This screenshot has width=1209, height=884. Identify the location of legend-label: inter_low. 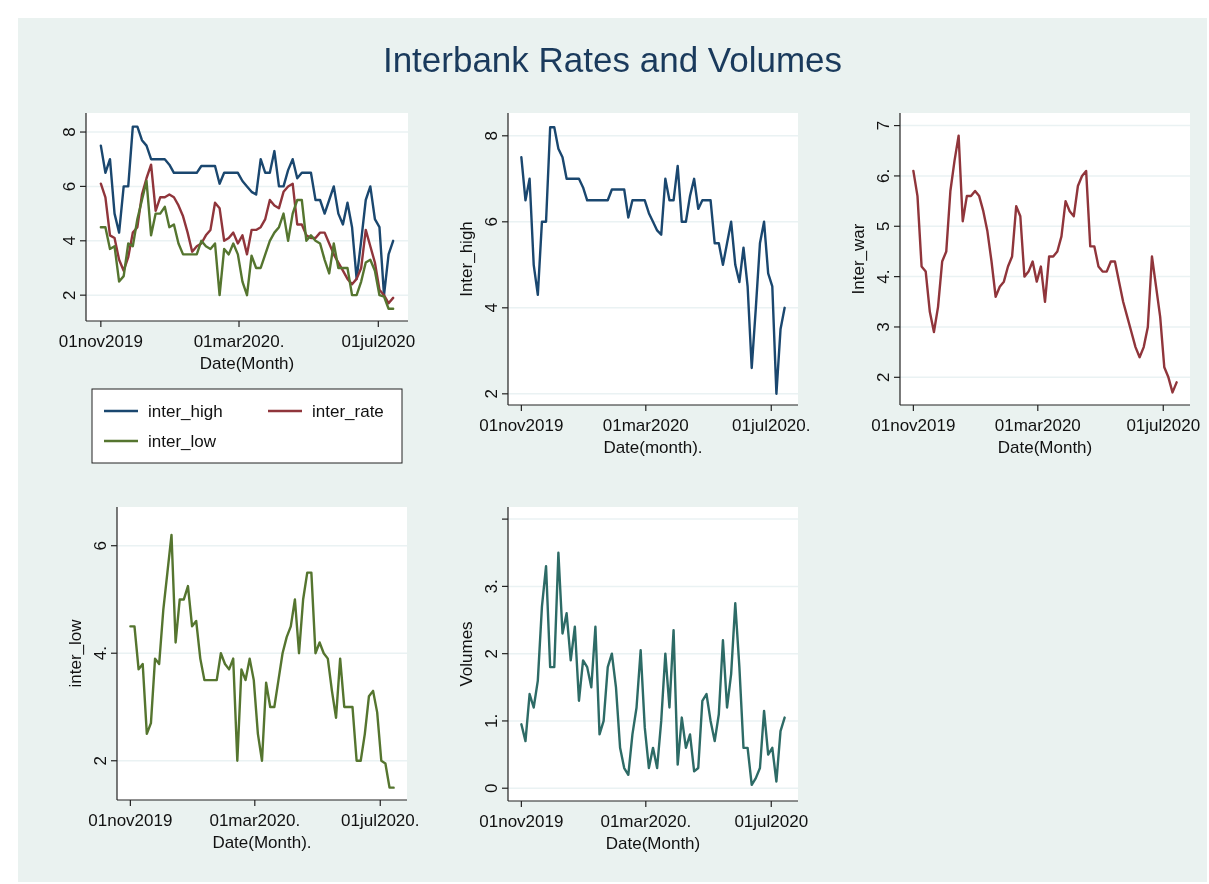
(182, 441).